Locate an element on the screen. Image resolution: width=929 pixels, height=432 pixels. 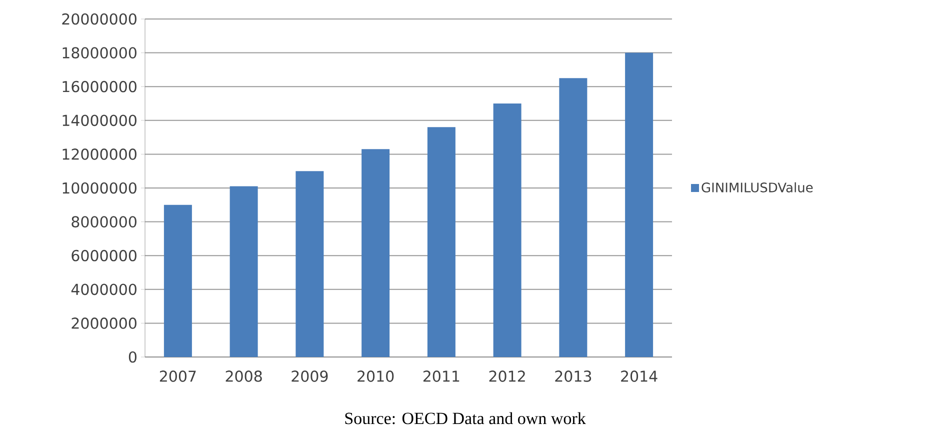
y-tick-label: 16000000 is located at coordinates (99, 86).